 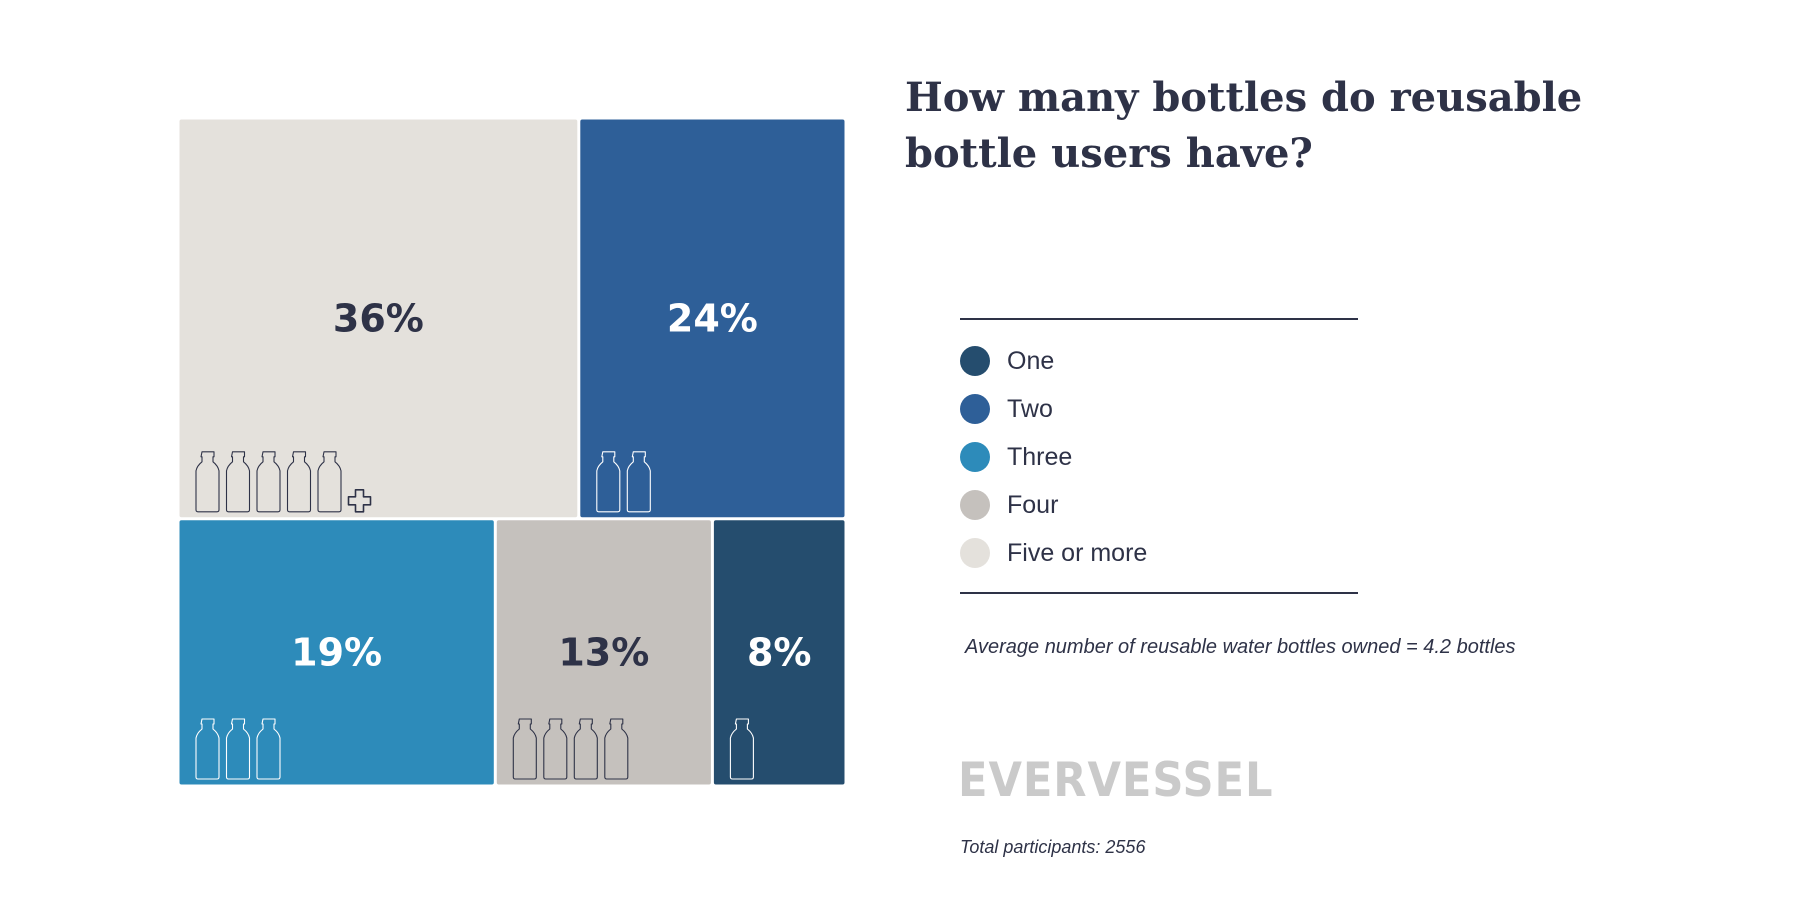 I want to click on legend-label: One, so click(x=1031, y=360).